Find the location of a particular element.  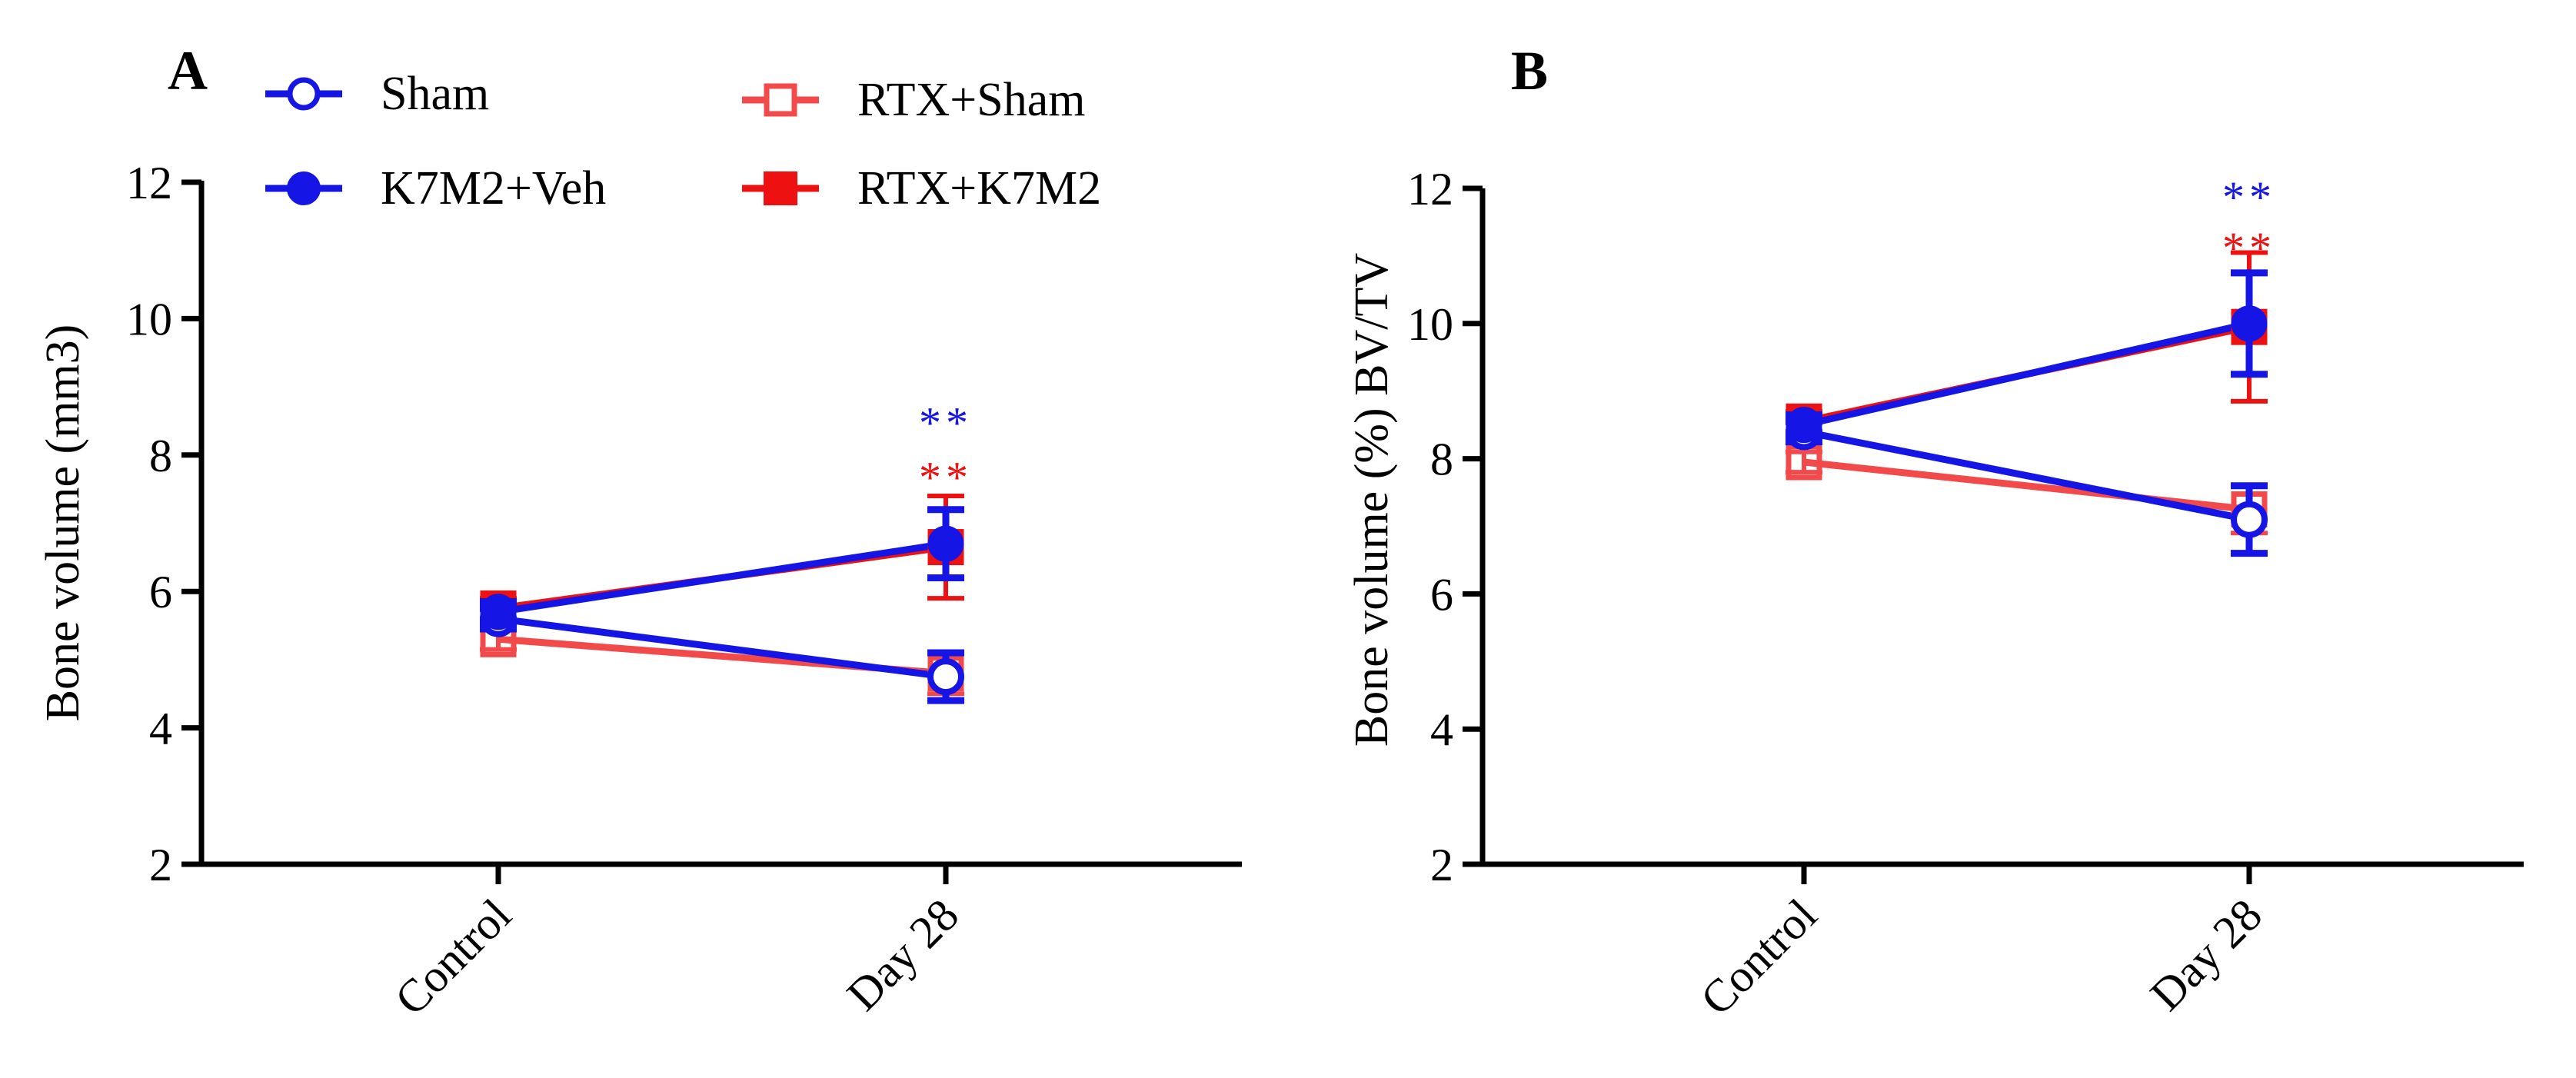

panel-b-line-rtx-sham is located at coordinates (2026, 485).